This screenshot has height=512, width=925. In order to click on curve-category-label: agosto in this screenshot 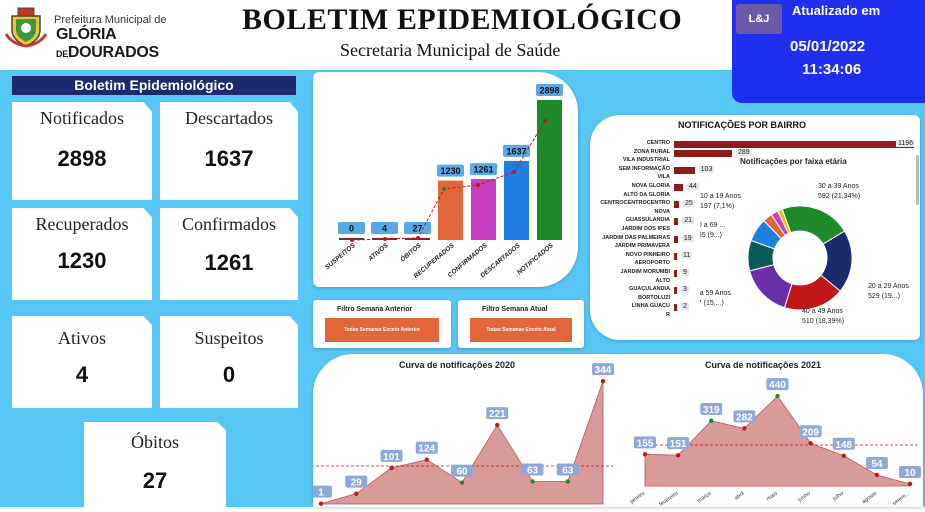, I will do `click(869, 498)`.